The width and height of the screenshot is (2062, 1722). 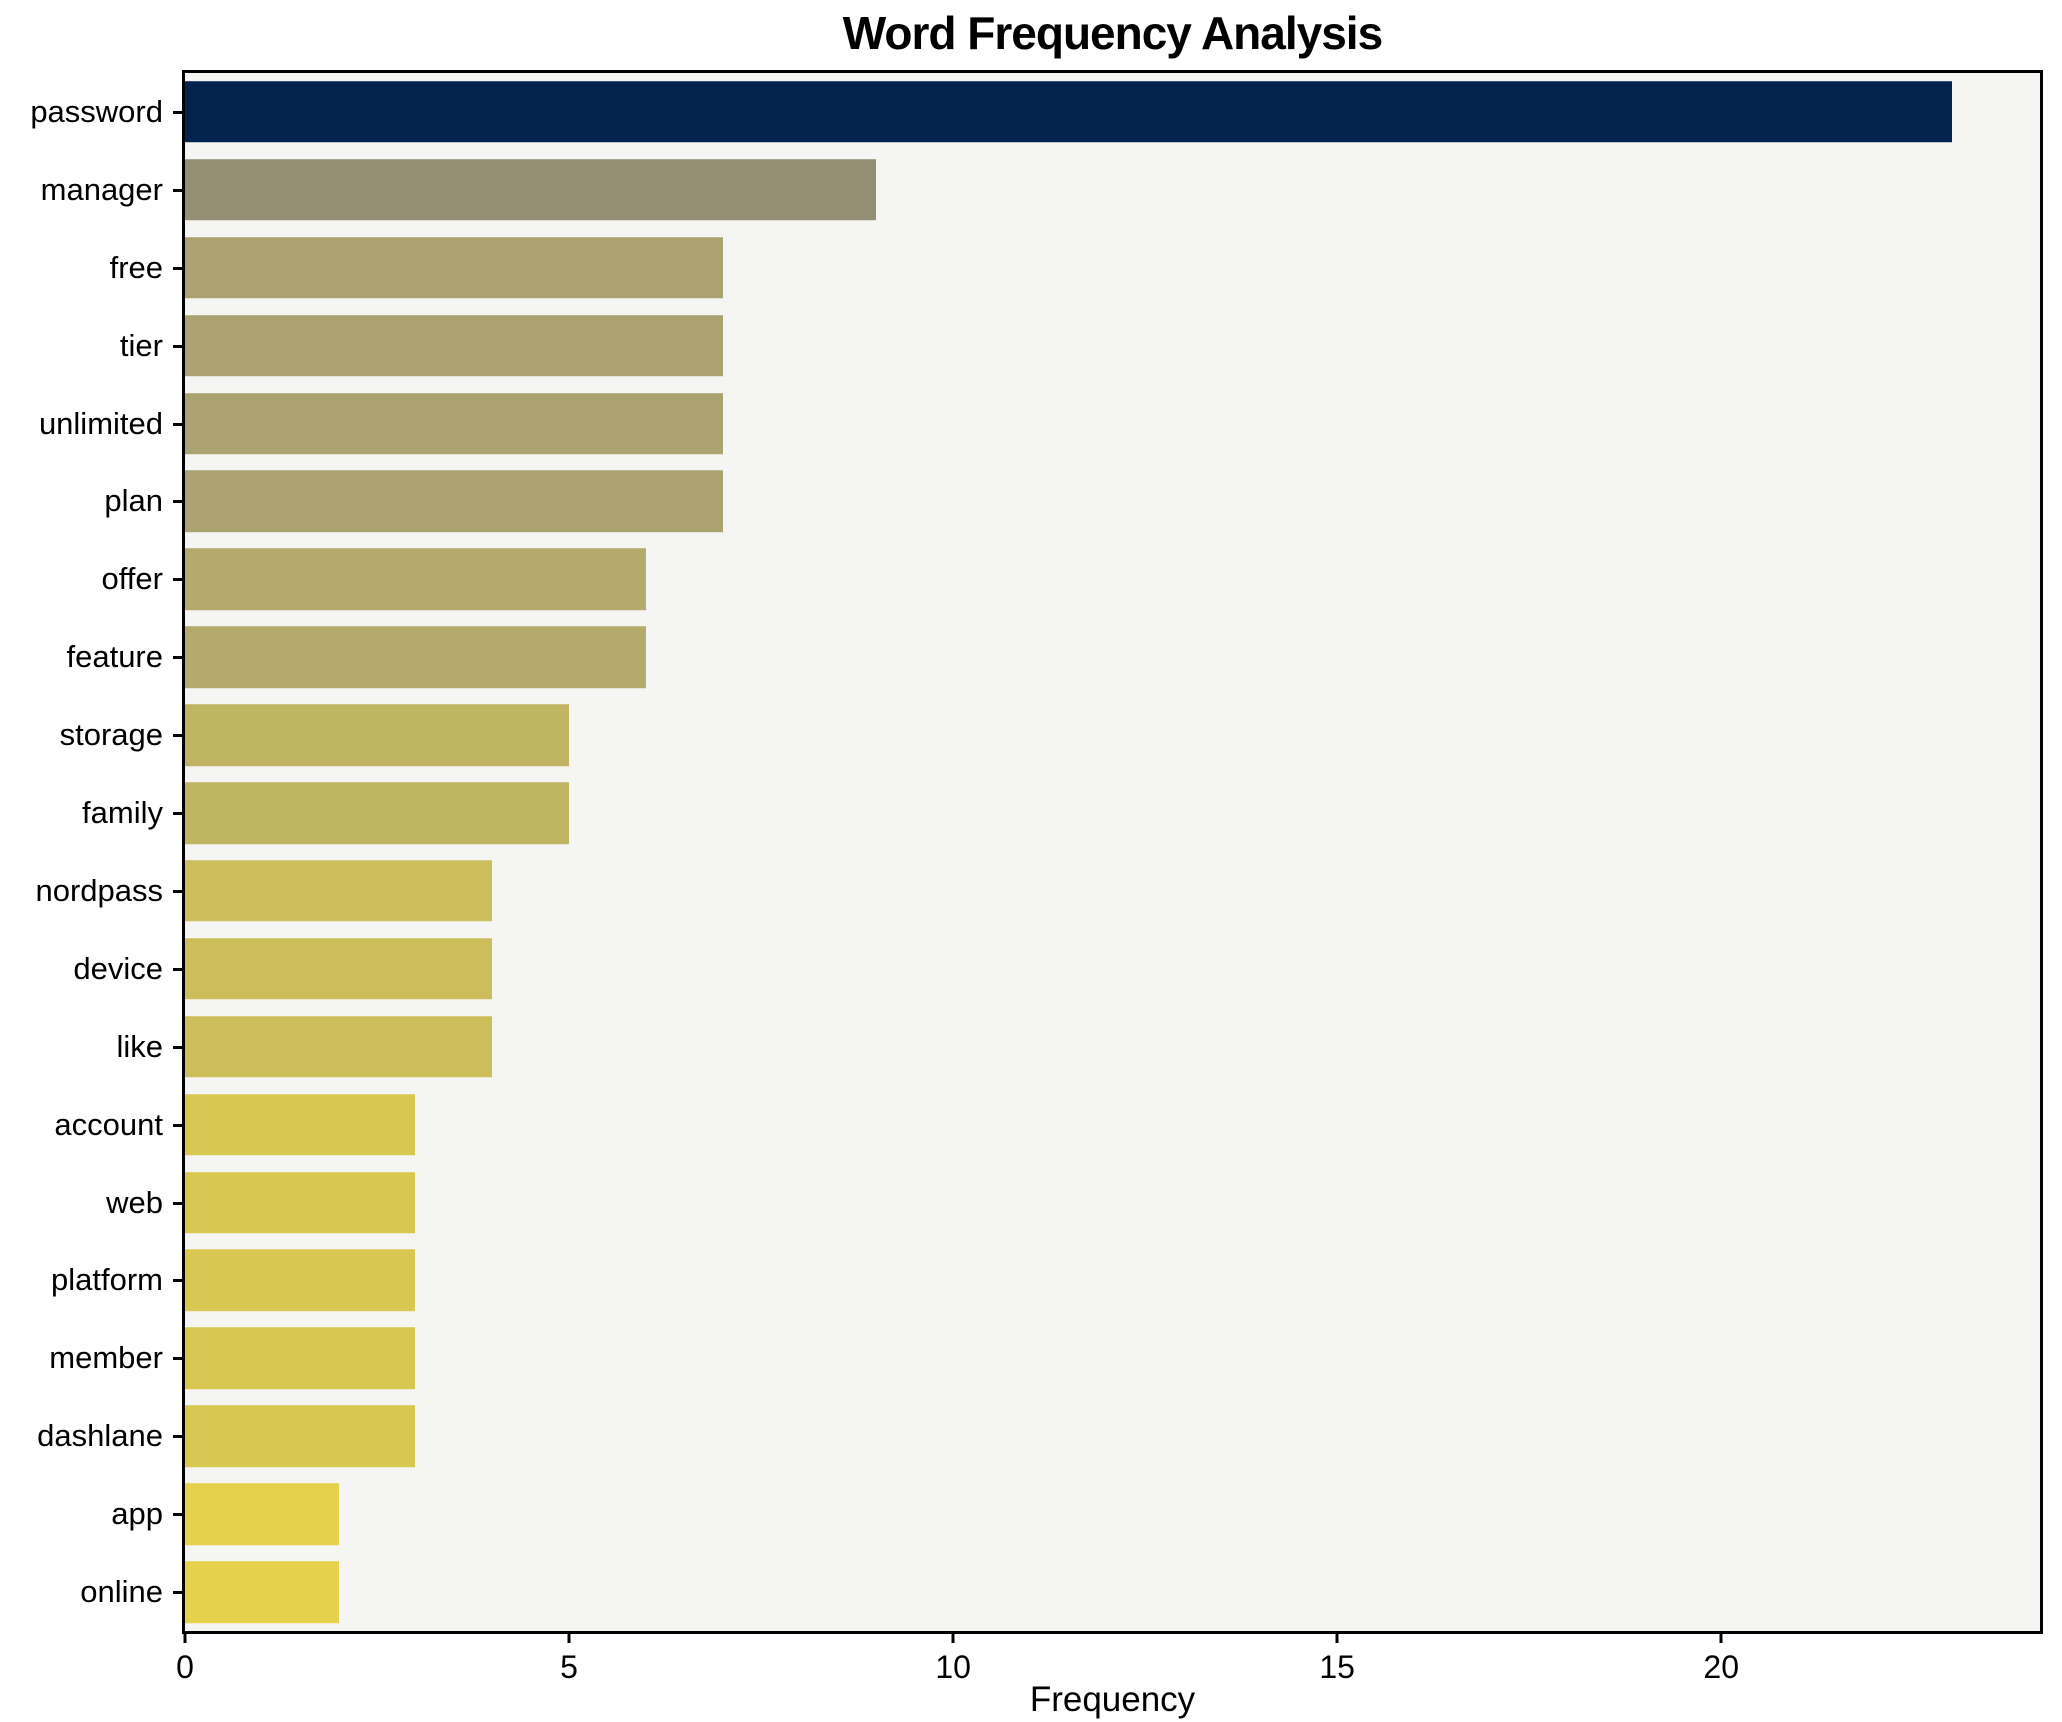 I want to click on bar-free, so click(x=454, y=267).